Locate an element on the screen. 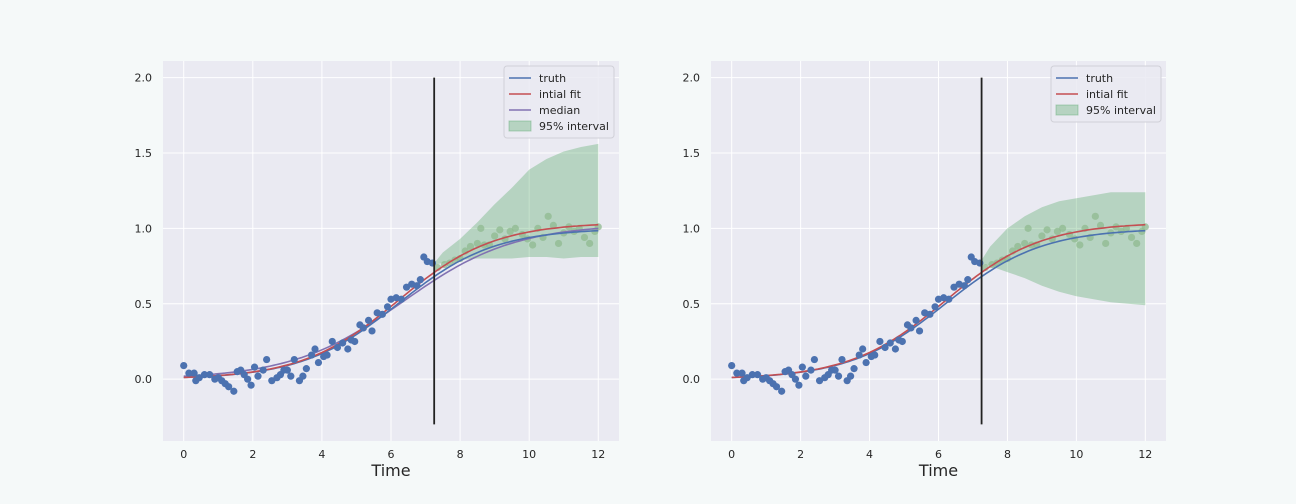  x-tick-label: 8 is located at coordinates (460, 454).